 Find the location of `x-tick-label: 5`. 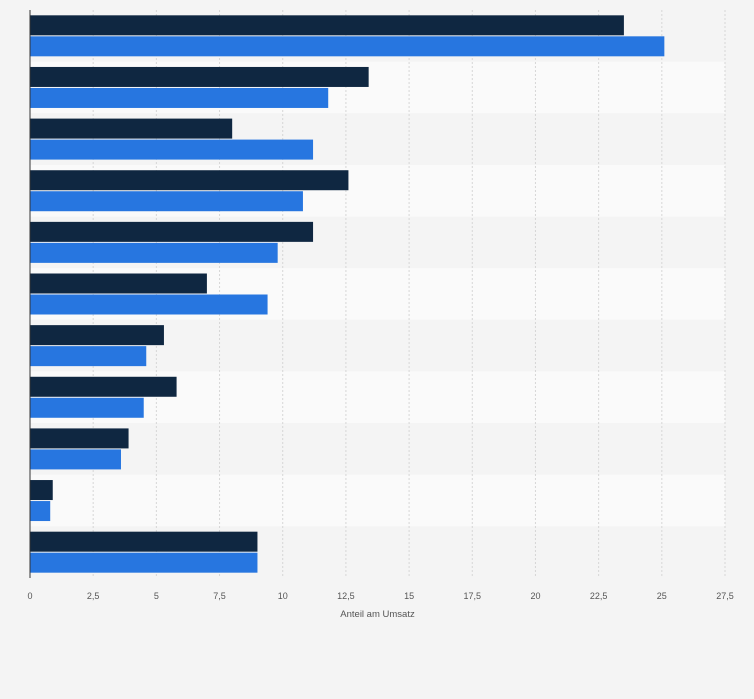

x-tick-label: 5 is located at coordinates (156, 596).